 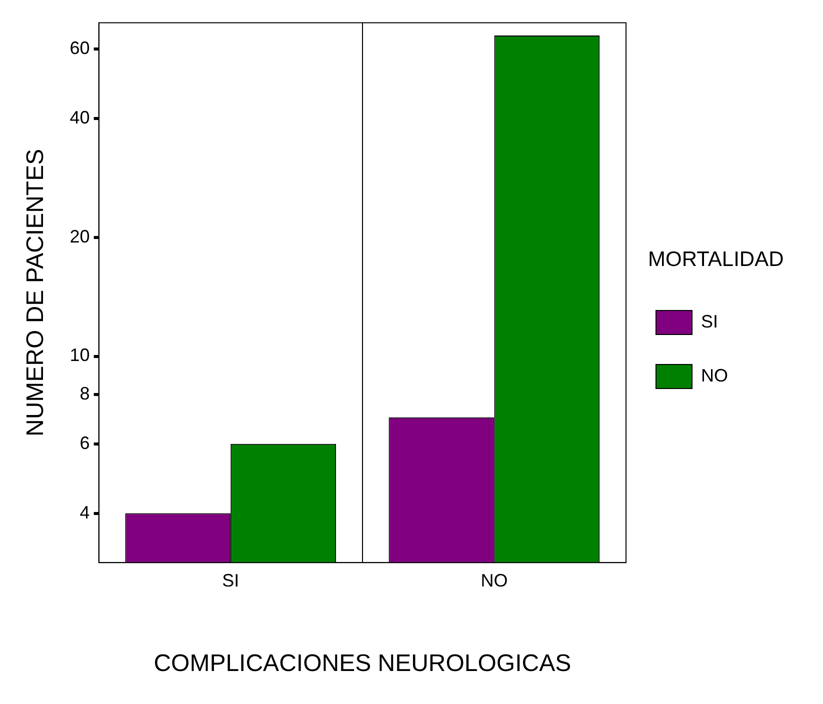 I want to click on y-tick-label: 60, so click(x=80, y=48).